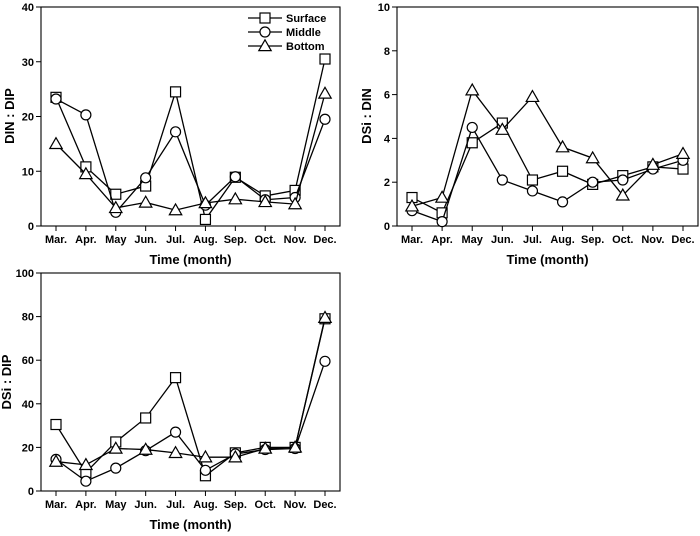 This screenshot has width=700, height=536. What do you see at coordinates (28, 361) in the screenshot?
I see `y-tick-label: 60` at bounding box center [28, 361].